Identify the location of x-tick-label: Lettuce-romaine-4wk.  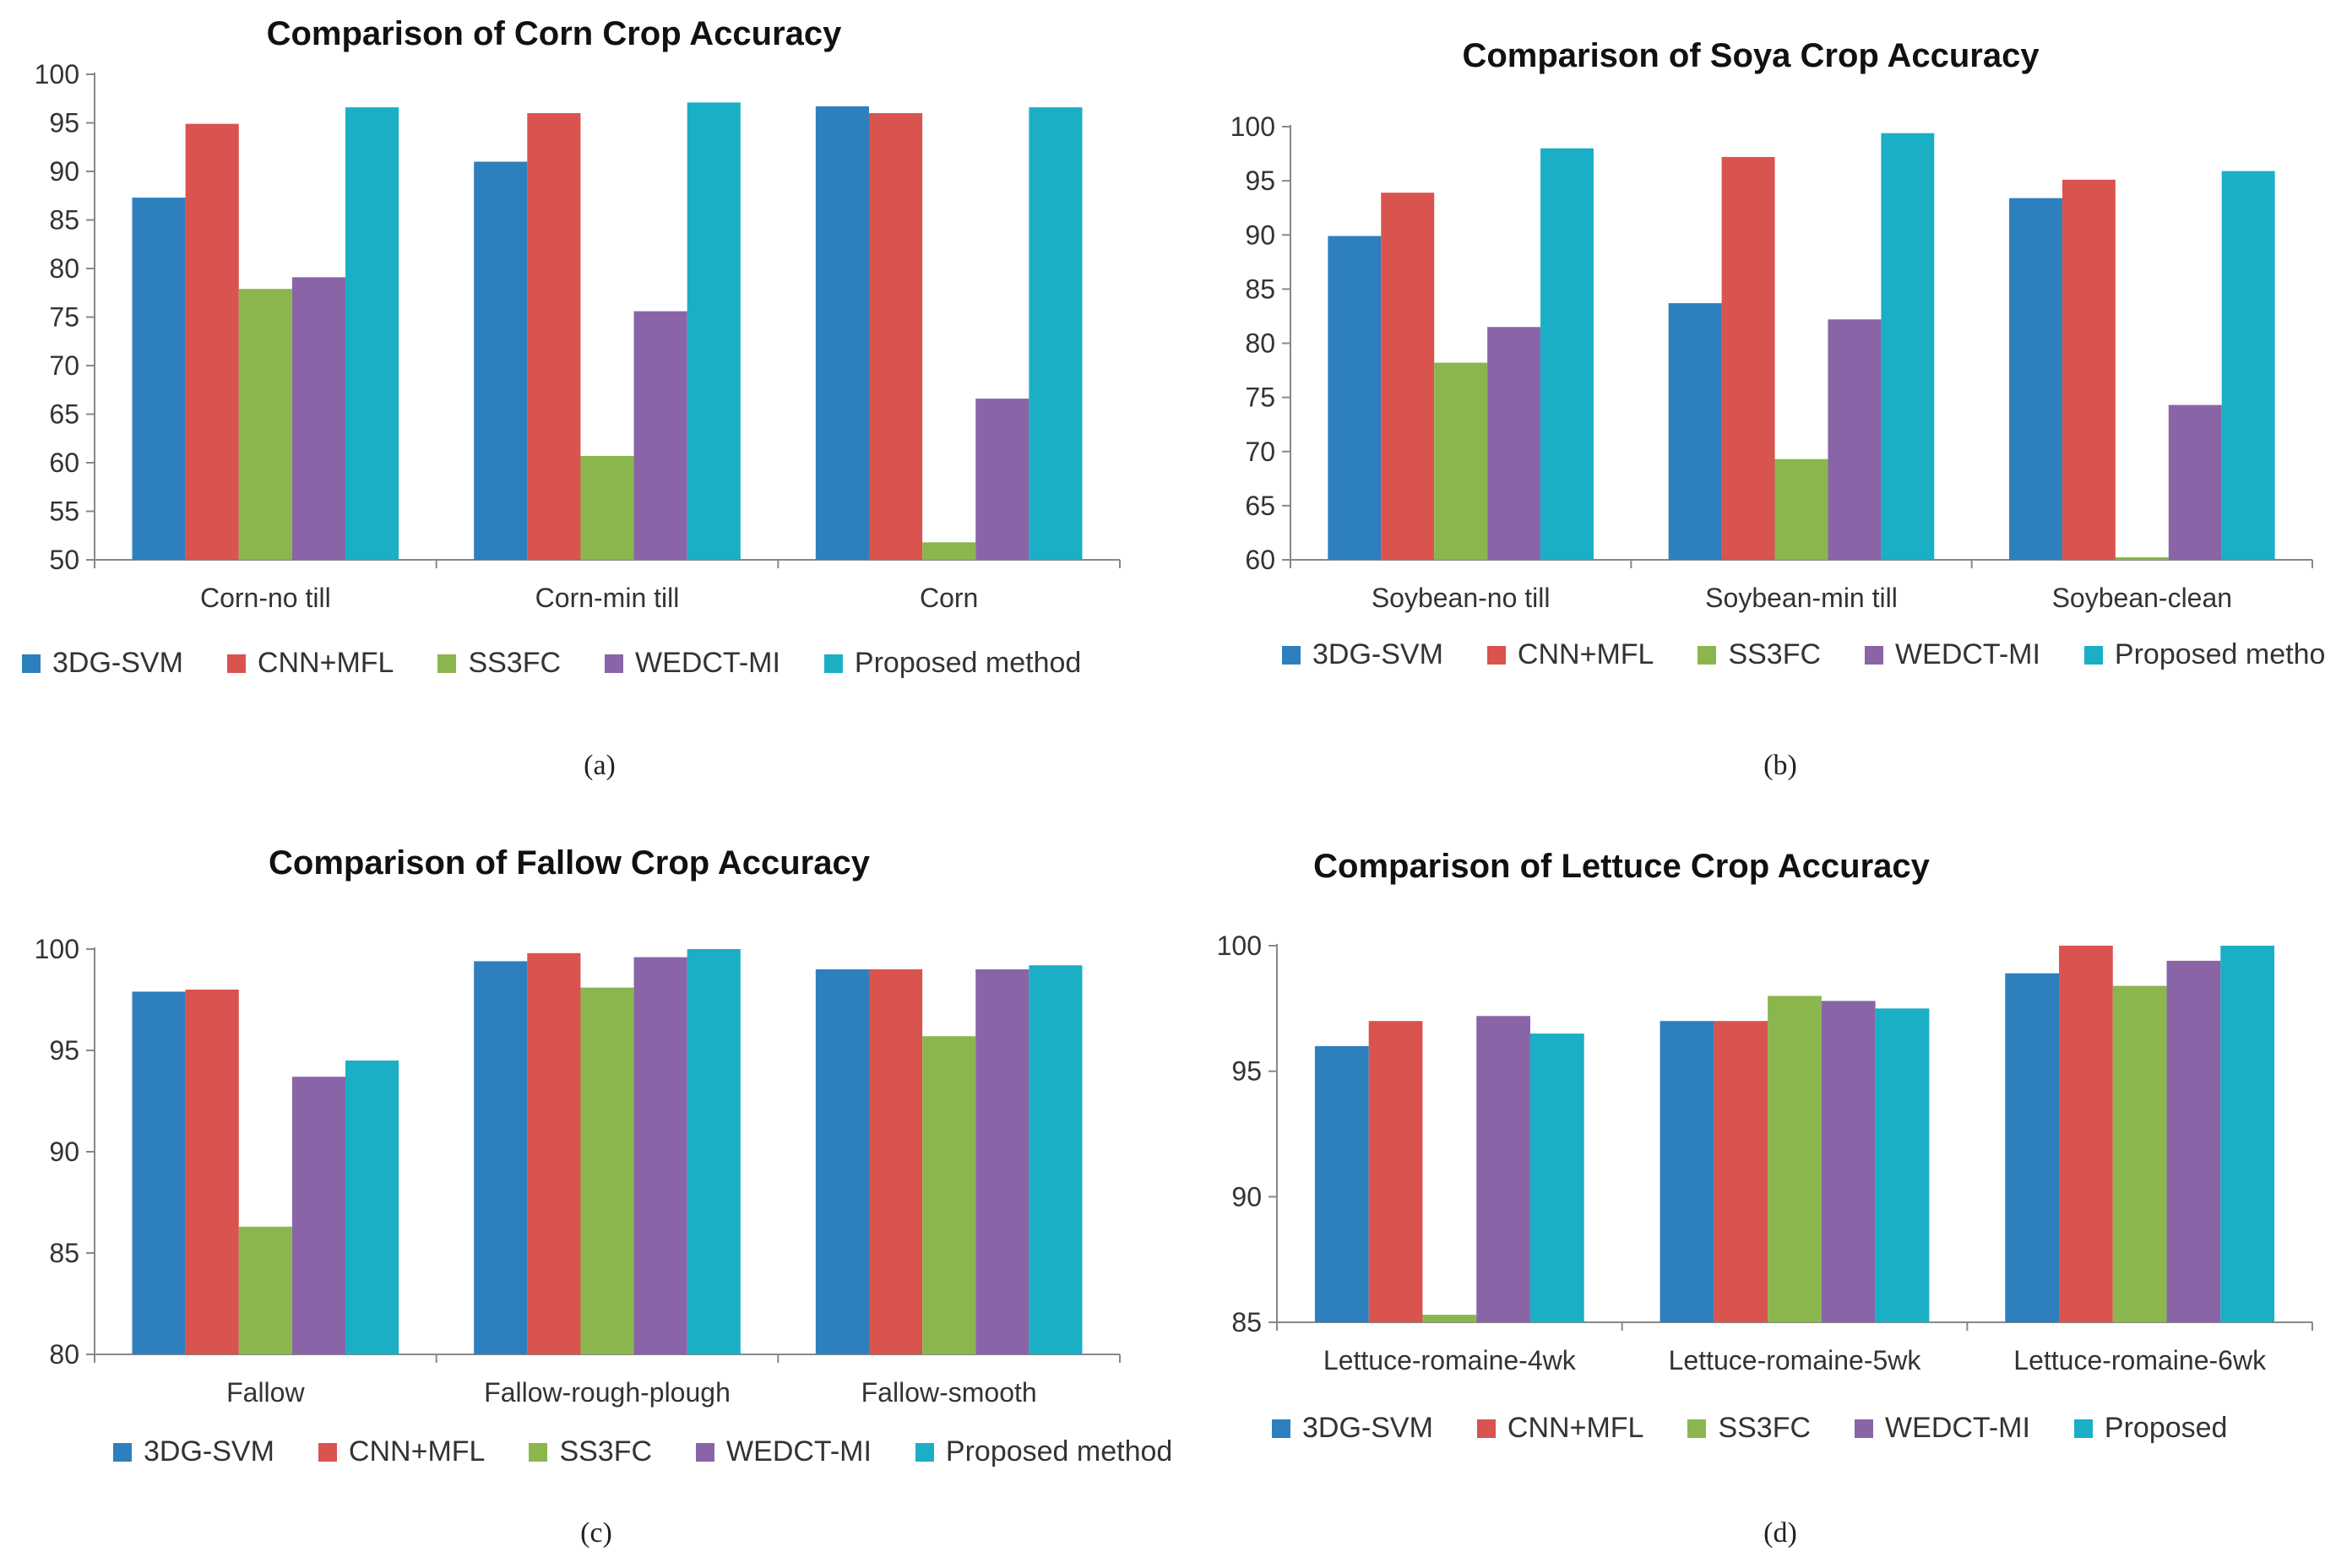
(1450, 1360).